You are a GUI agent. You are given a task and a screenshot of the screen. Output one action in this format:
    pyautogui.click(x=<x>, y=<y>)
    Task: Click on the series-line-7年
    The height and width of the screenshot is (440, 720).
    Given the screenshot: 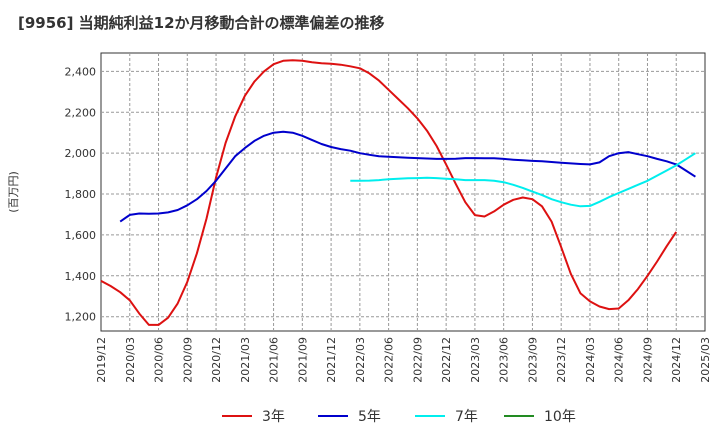 What is the action you would take?
    pyautogui.click(x=523, y=180)
    